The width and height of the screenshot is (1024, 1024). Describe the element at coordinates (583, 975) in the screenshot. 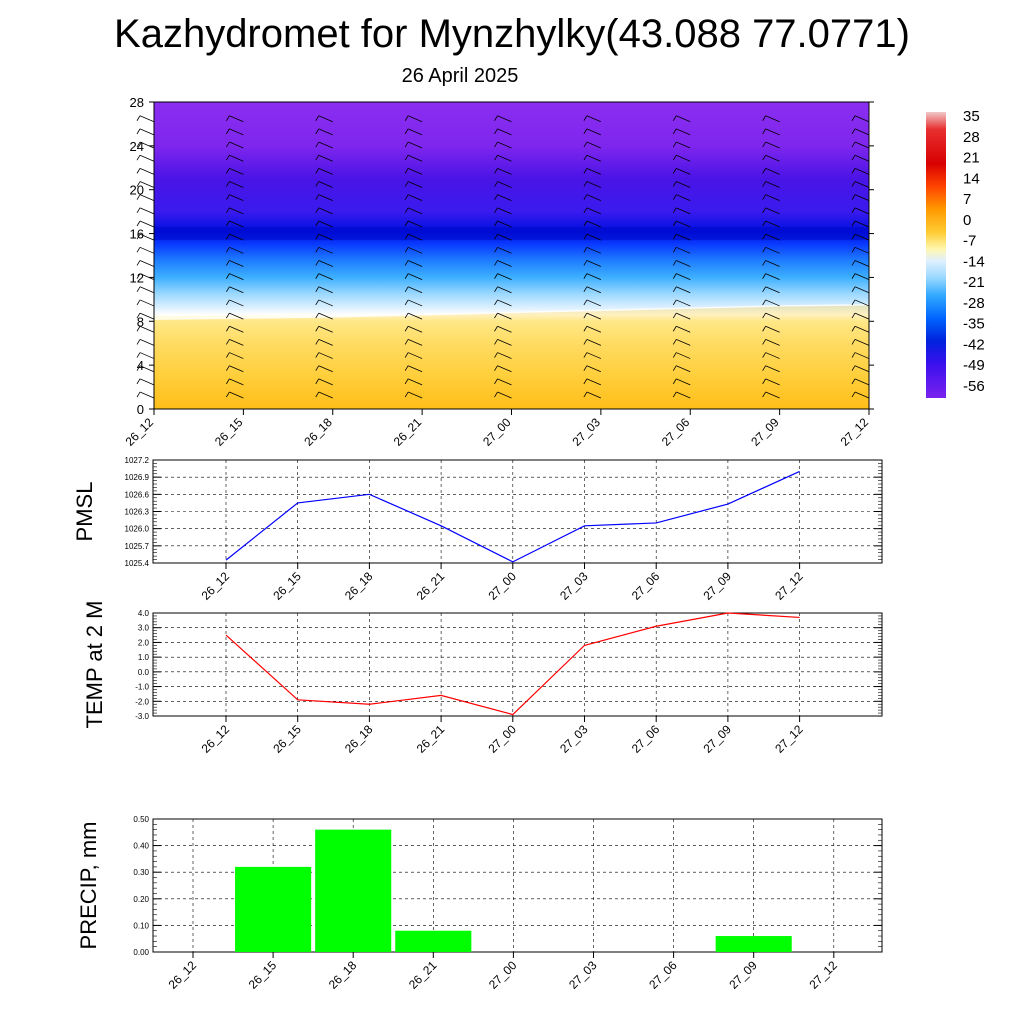

I see `x-tick-label: 27_03` at that location.